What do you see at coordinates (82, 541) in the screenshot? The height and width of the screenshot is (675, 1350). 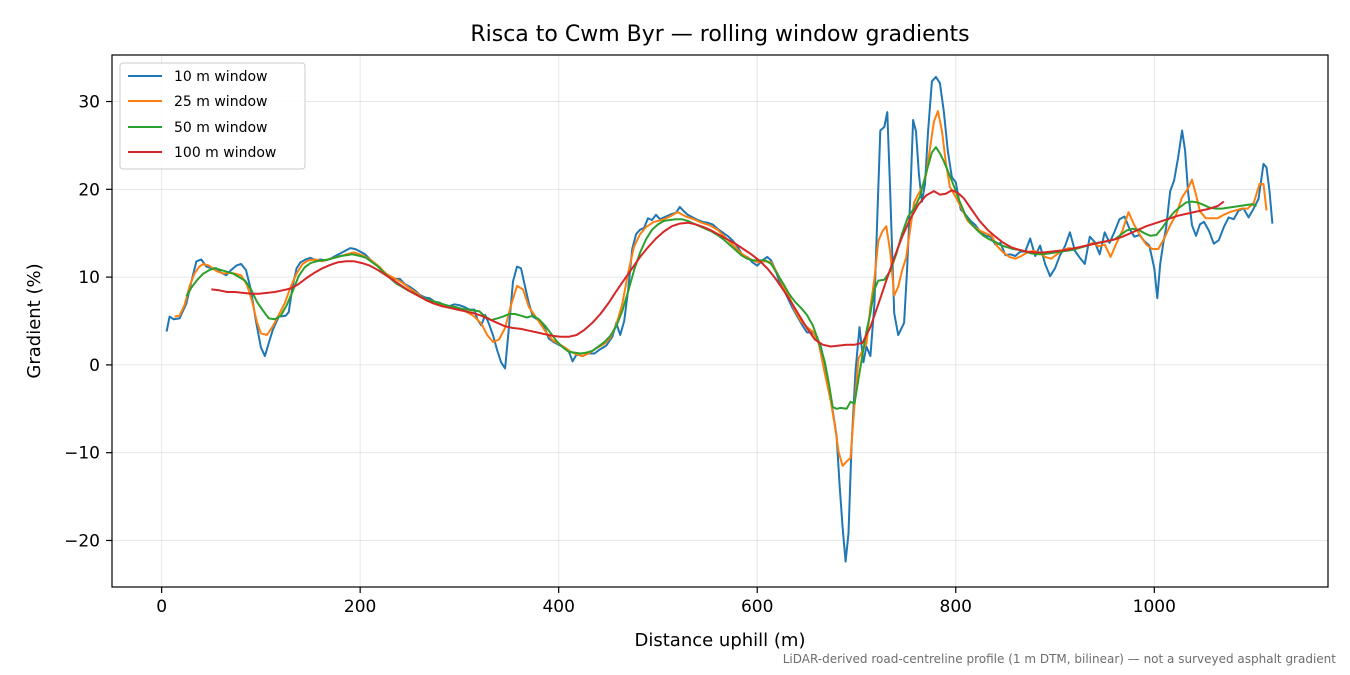 I see `y-tick-label: −20` at bounding box center [82, 541].